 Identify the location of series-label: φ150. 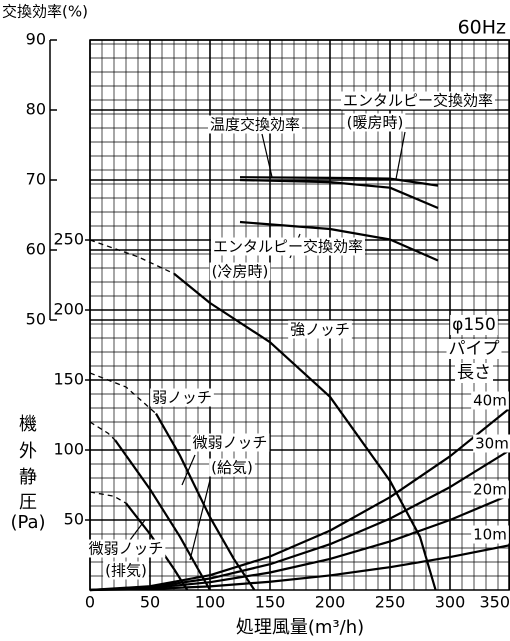
(474, 325).